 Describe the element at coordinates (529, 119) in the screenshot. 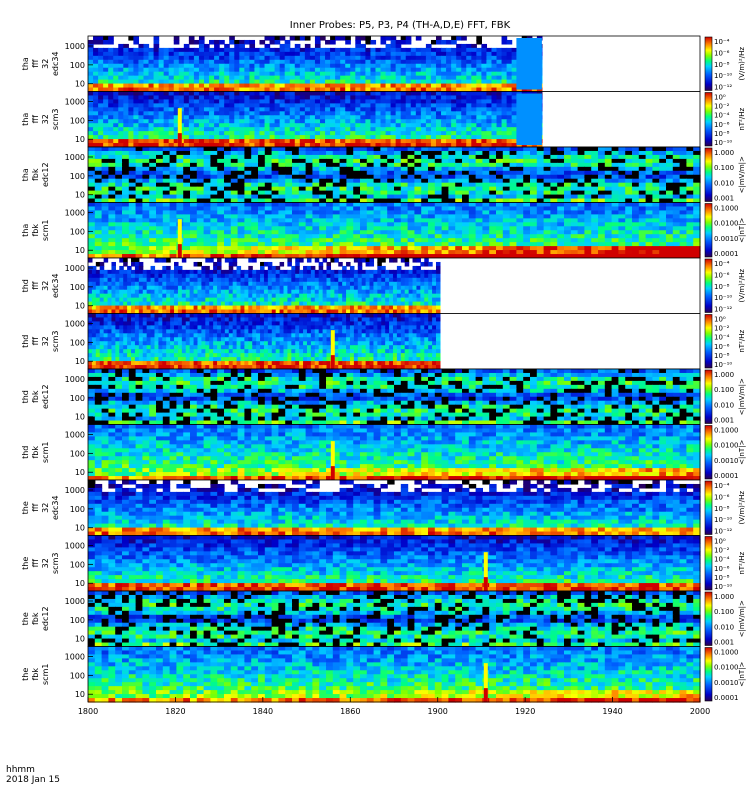

I see `panel-tail-fill` at that location.